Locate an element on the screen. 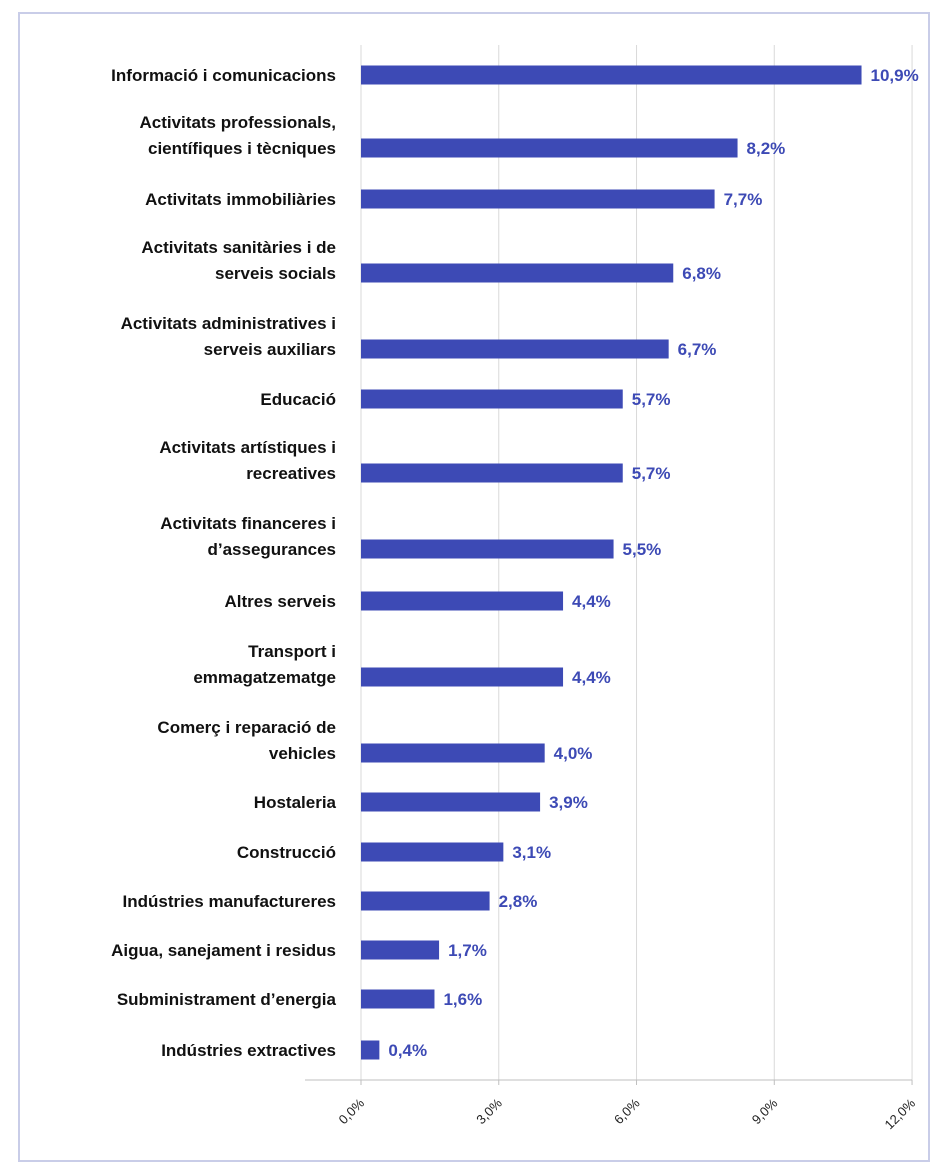 The image size is (948, 1169). category-label: Activitats immobiliàries is located at coordinates (240, 199).